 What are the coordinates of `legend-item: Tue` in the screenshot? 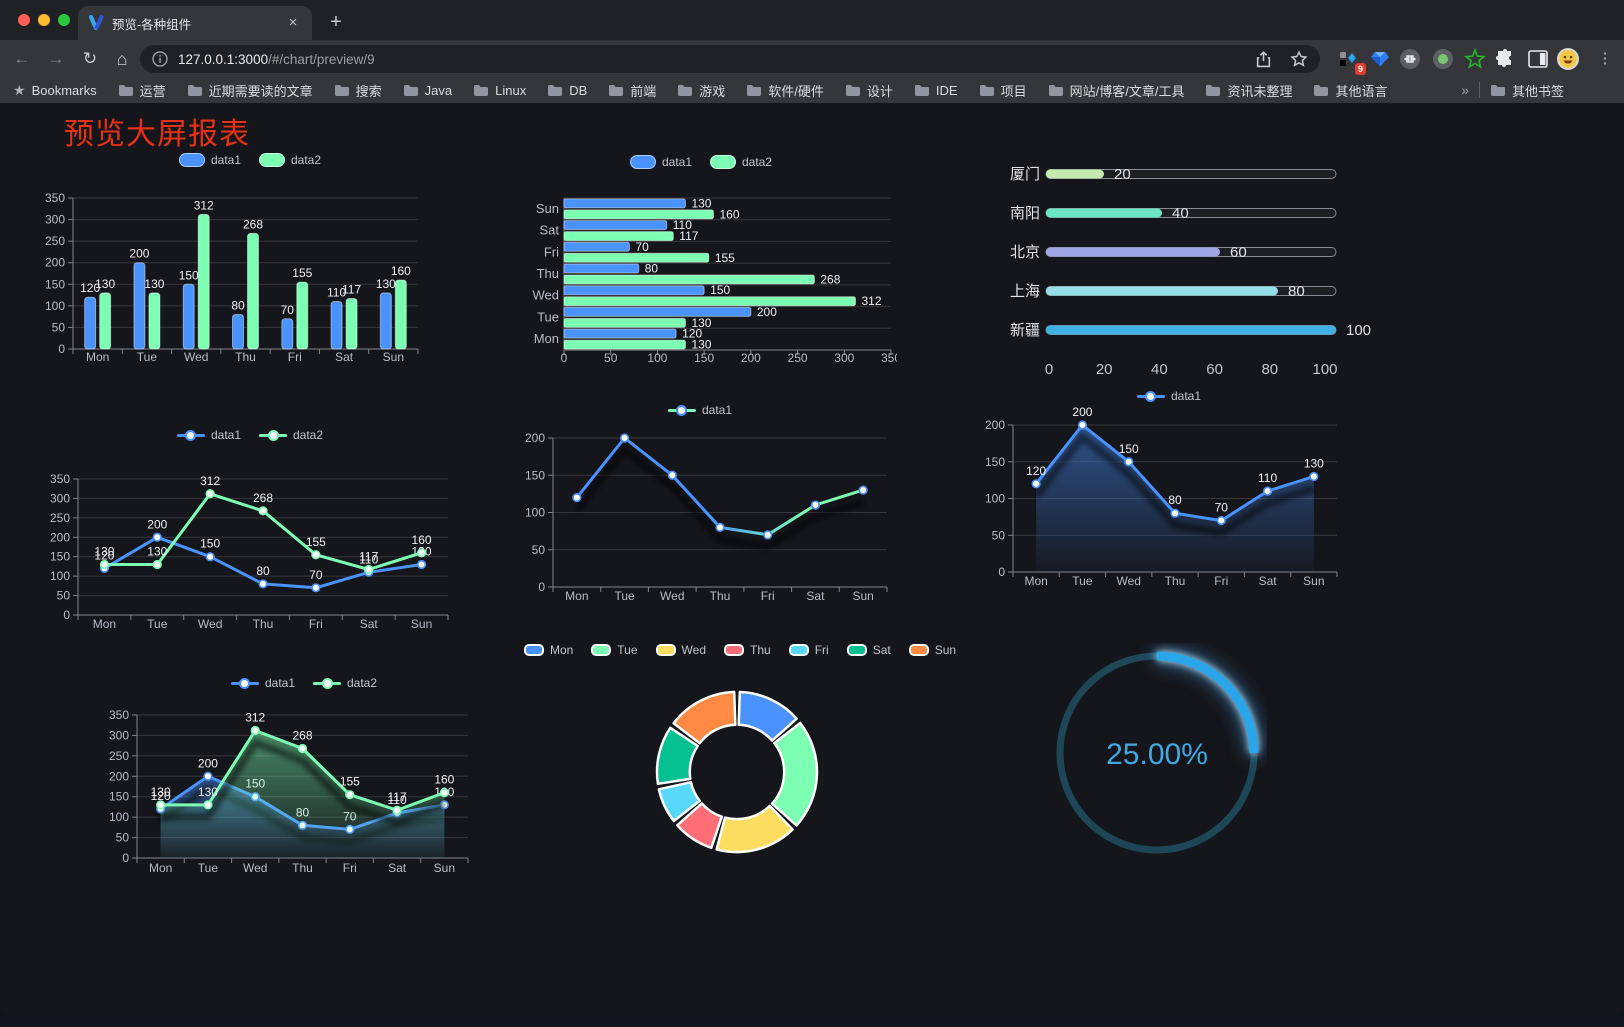 It's located at (614, 650).